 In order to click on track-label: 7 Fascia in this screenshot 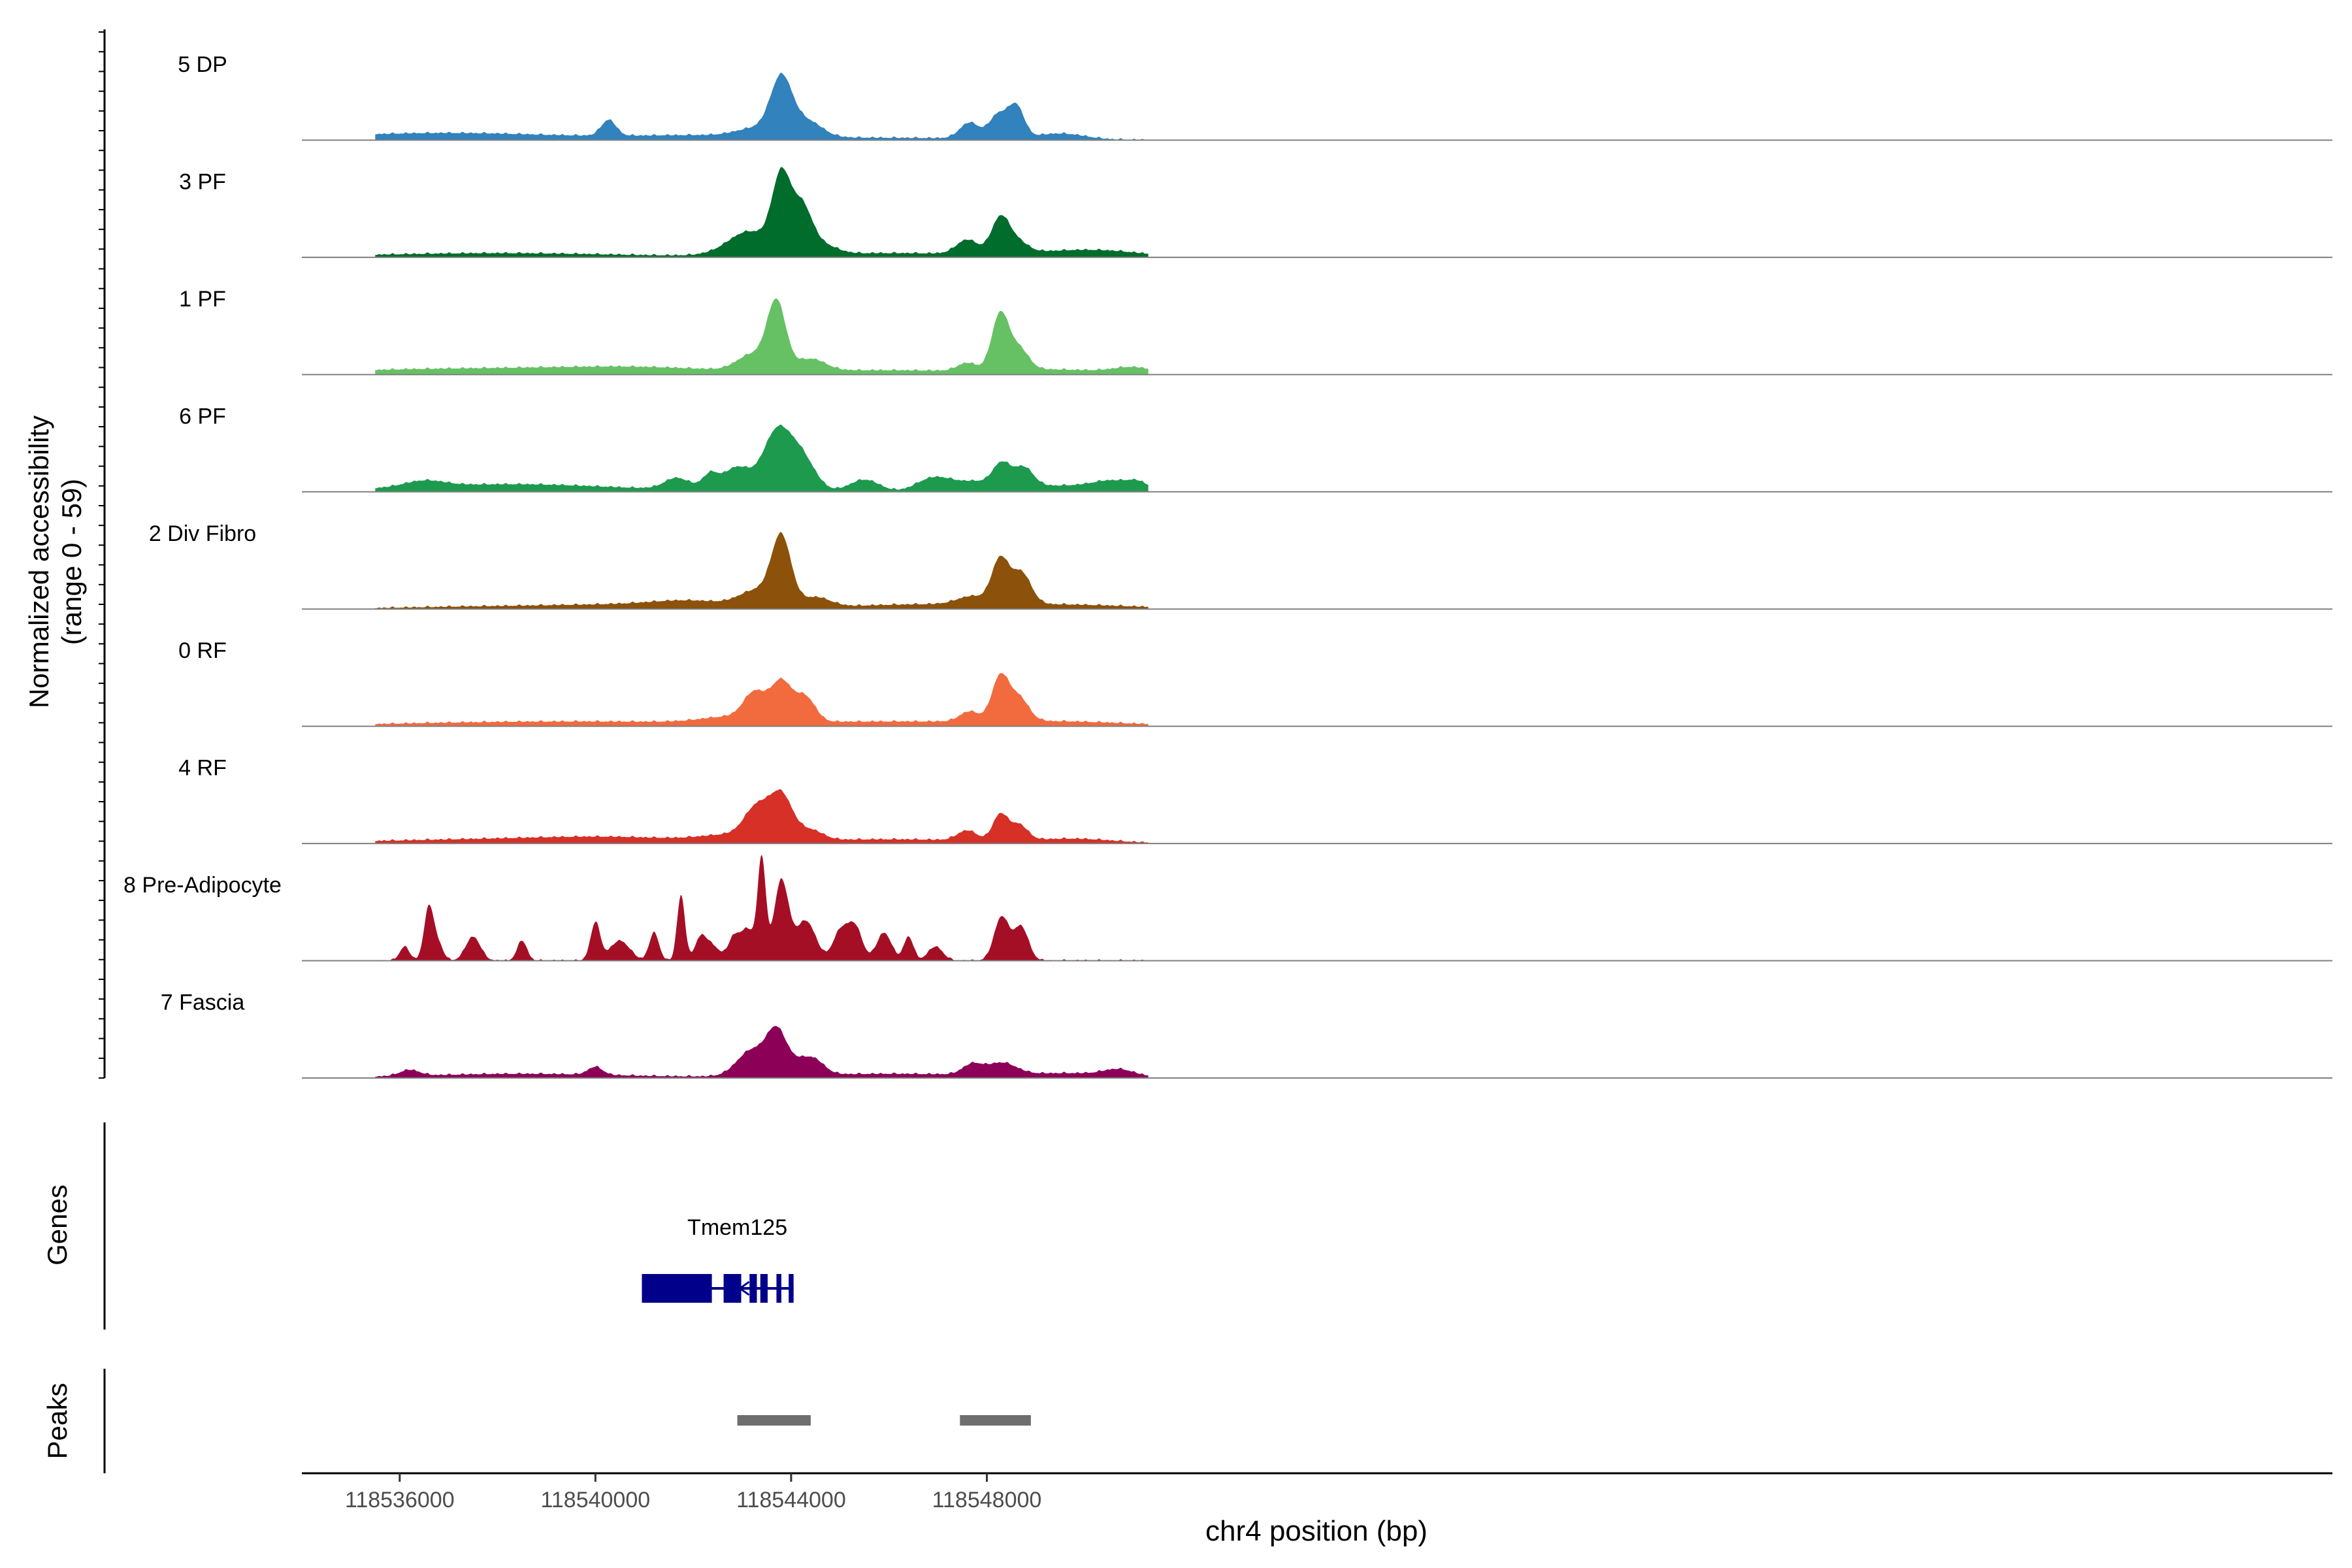, I will do `click(203, 1002)`.